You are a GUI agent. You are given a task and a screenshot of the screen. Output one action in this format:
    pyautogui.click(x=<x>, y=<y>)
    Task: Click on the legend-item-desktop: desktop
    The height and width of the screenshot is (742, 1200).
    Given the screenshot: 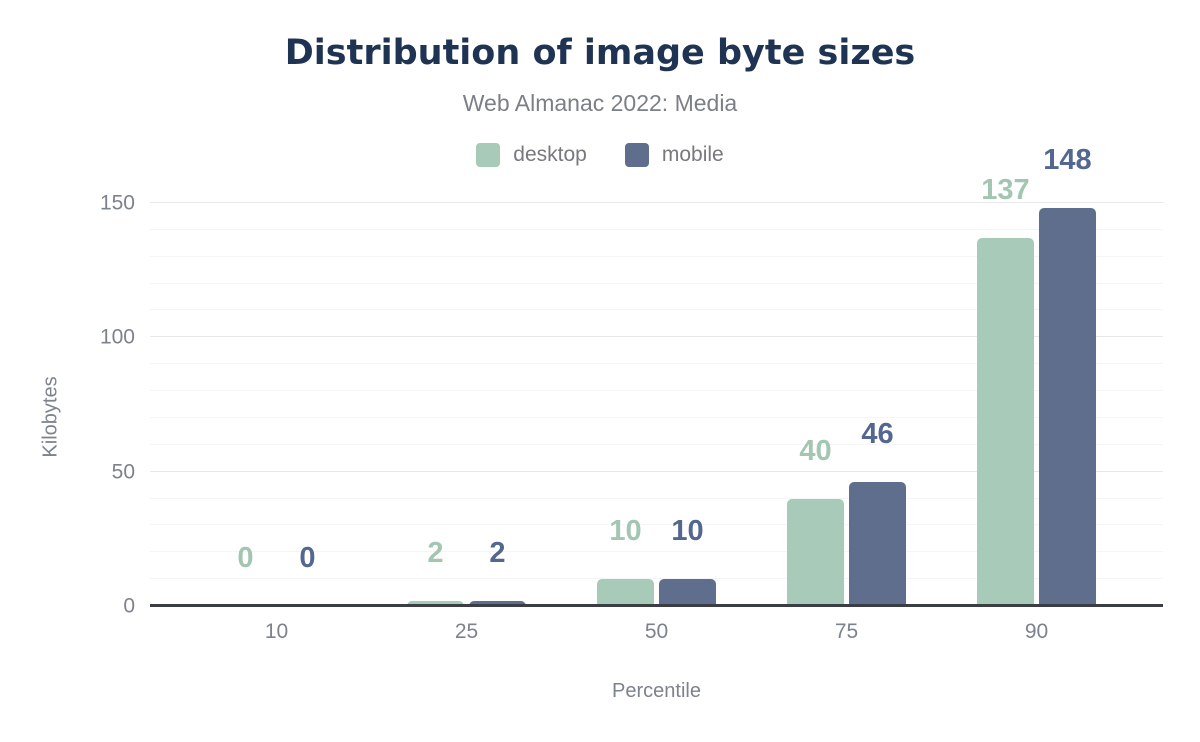 What is the action you would take?
    pyautogui.click(x=531, y=155)
    